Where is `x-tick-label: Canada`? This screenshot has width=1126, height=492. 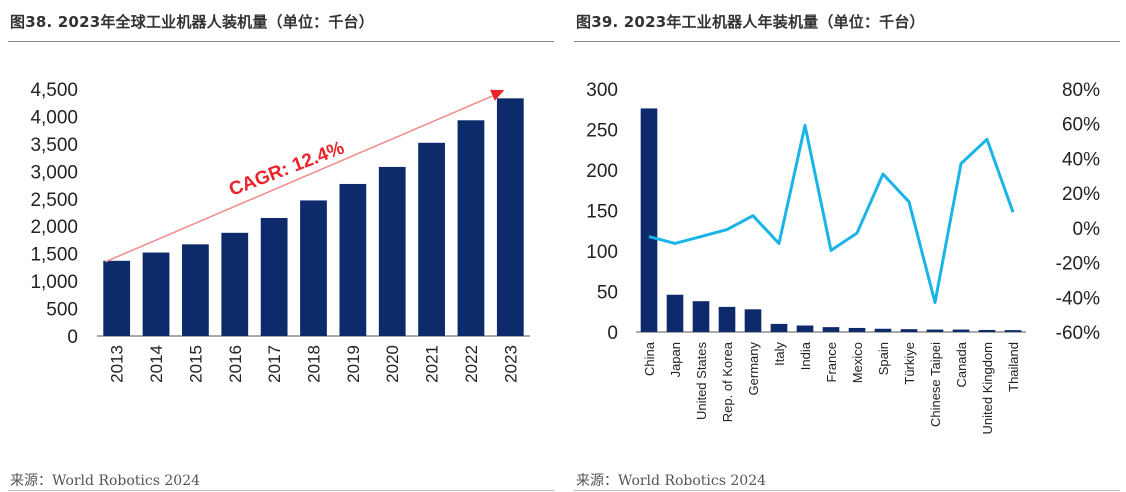 x-tick-label: Canada is located at coordinates (961, 364).